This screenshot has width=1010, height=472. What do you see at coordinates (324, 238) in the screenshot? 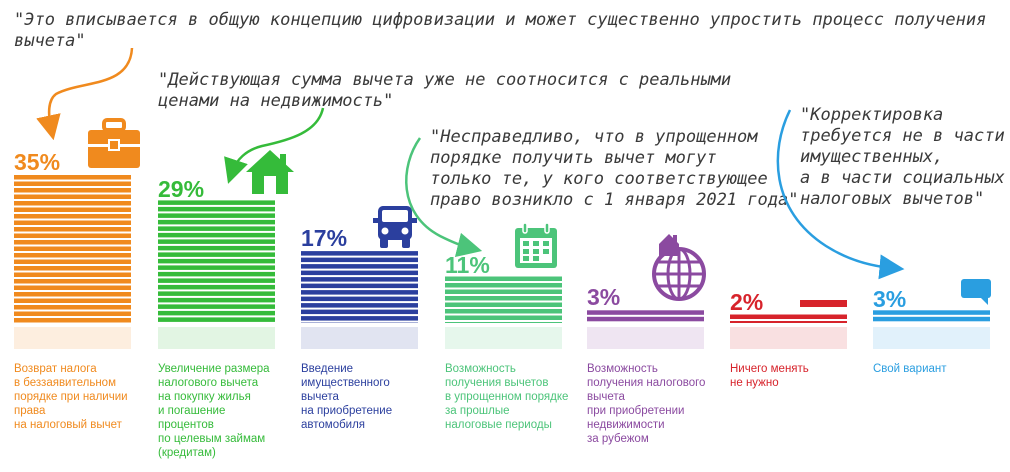
I see `value-label-2: 17%` at bounding box center [324, 238].